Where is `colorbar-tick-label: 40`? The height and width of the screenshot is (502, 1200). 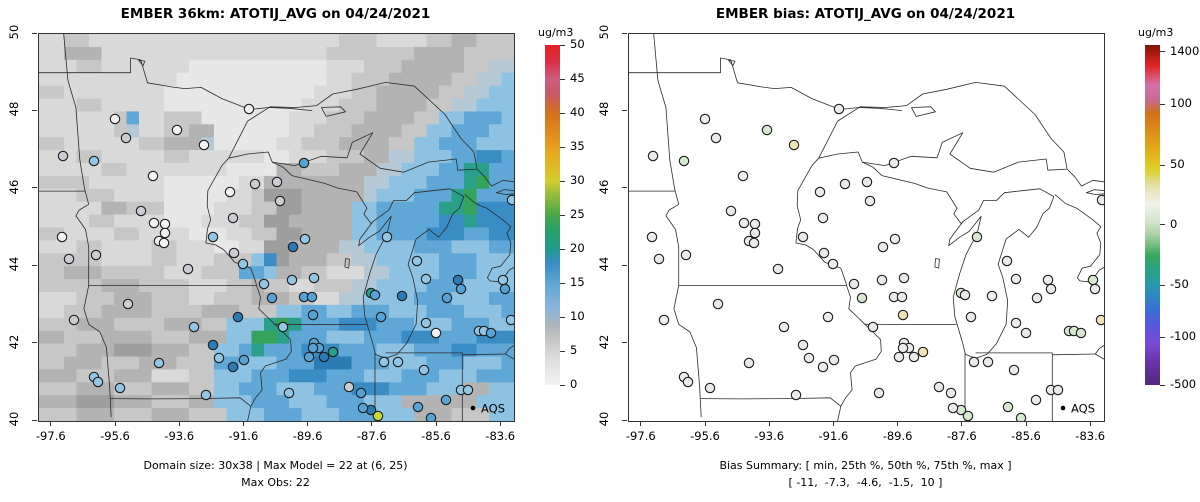
colorbar-tick-label: 40 is located at coordinates (577, 112).